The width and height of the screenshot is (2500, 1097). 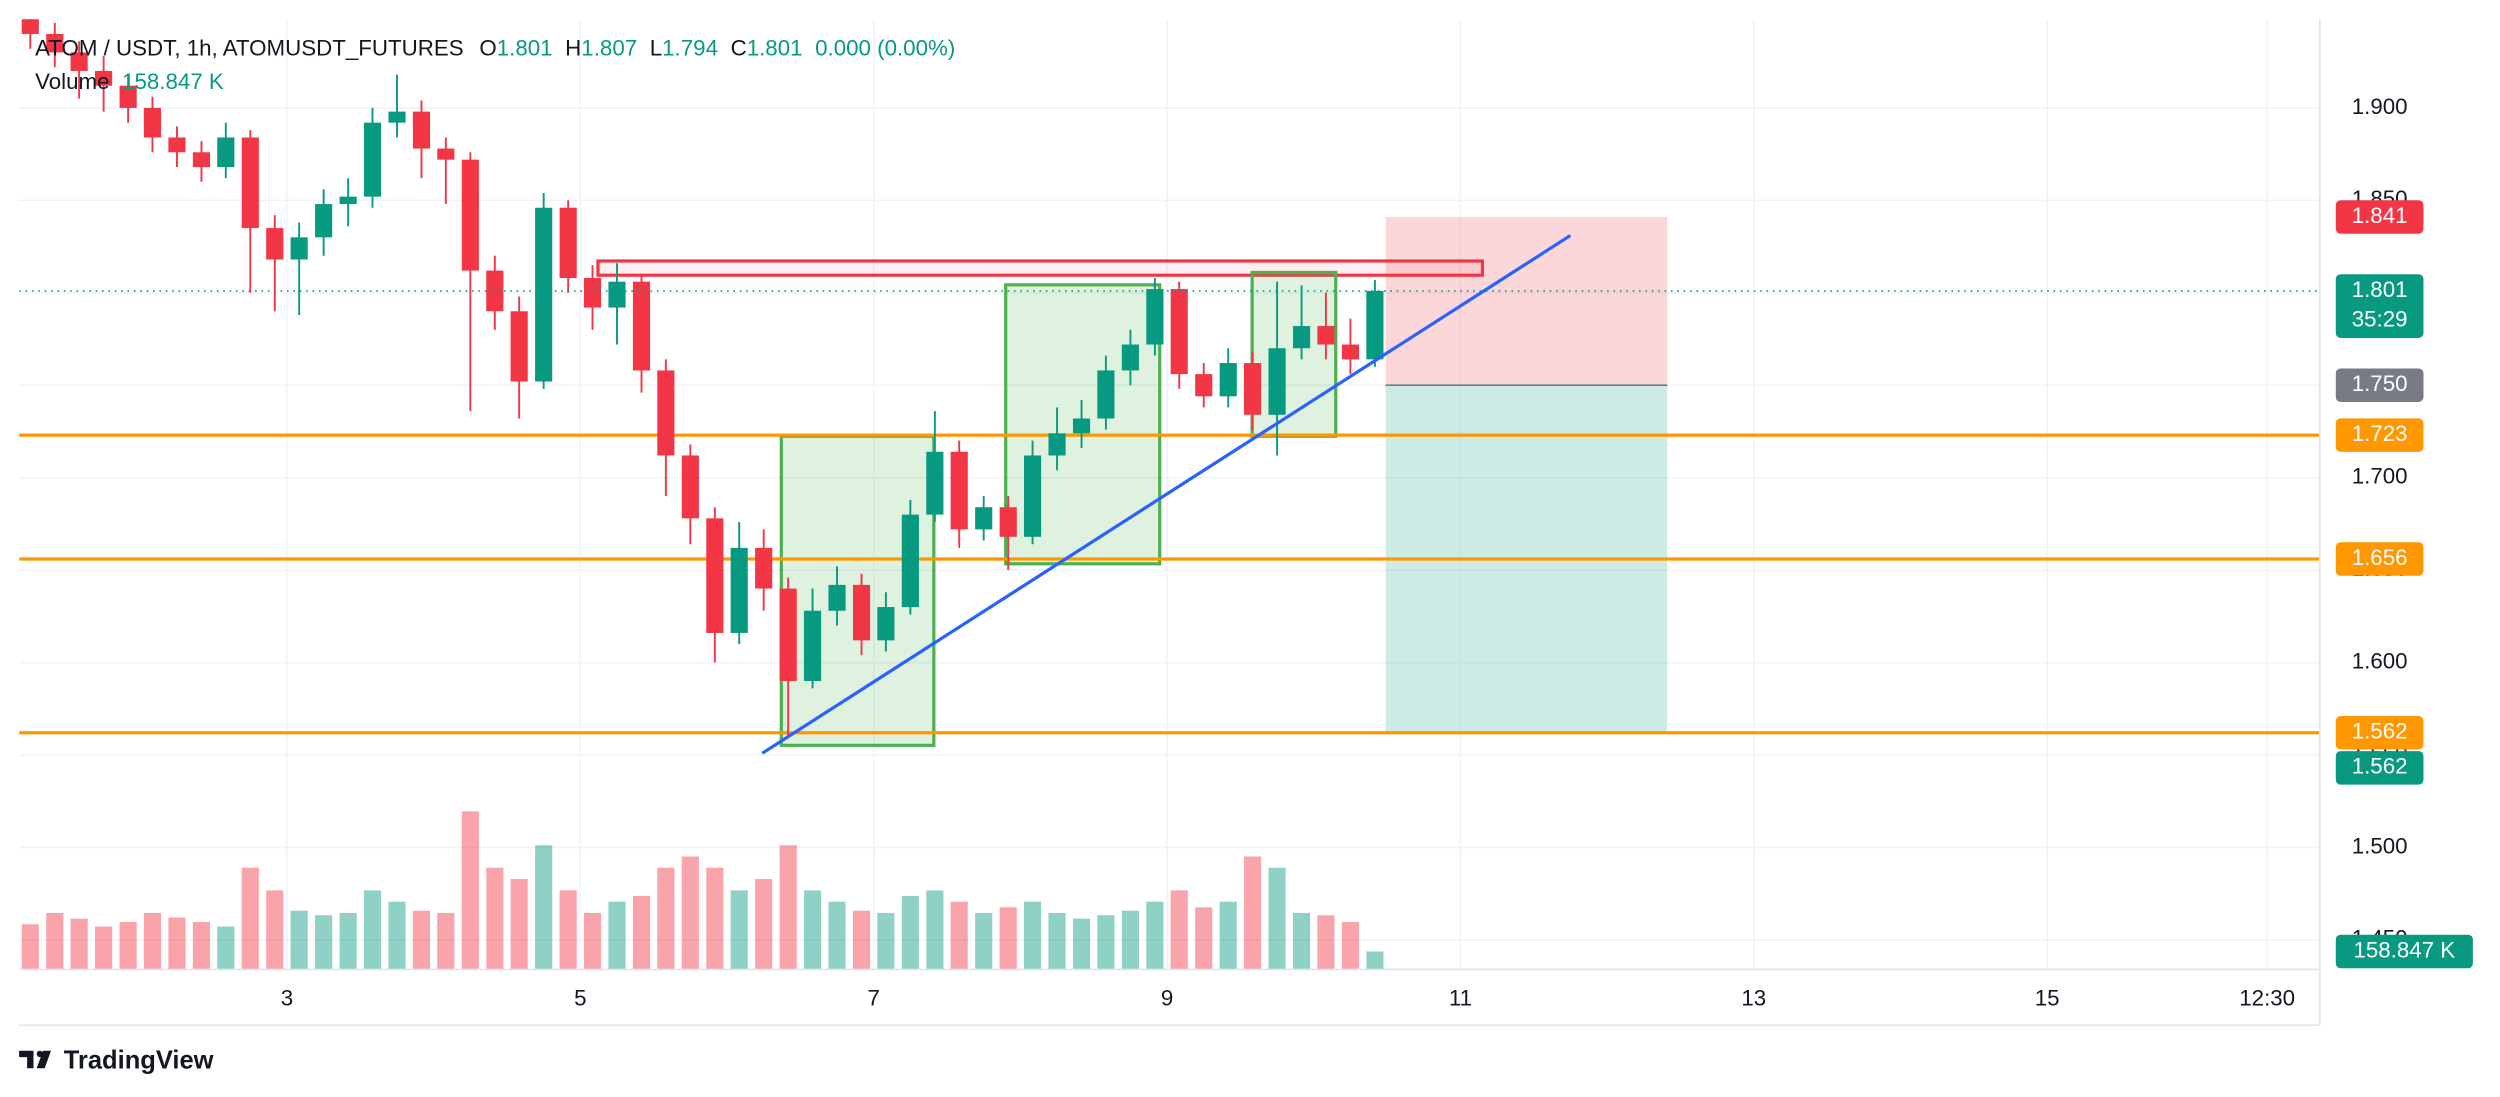 I want to click on logo-dot, so click(x=40, y=1054).